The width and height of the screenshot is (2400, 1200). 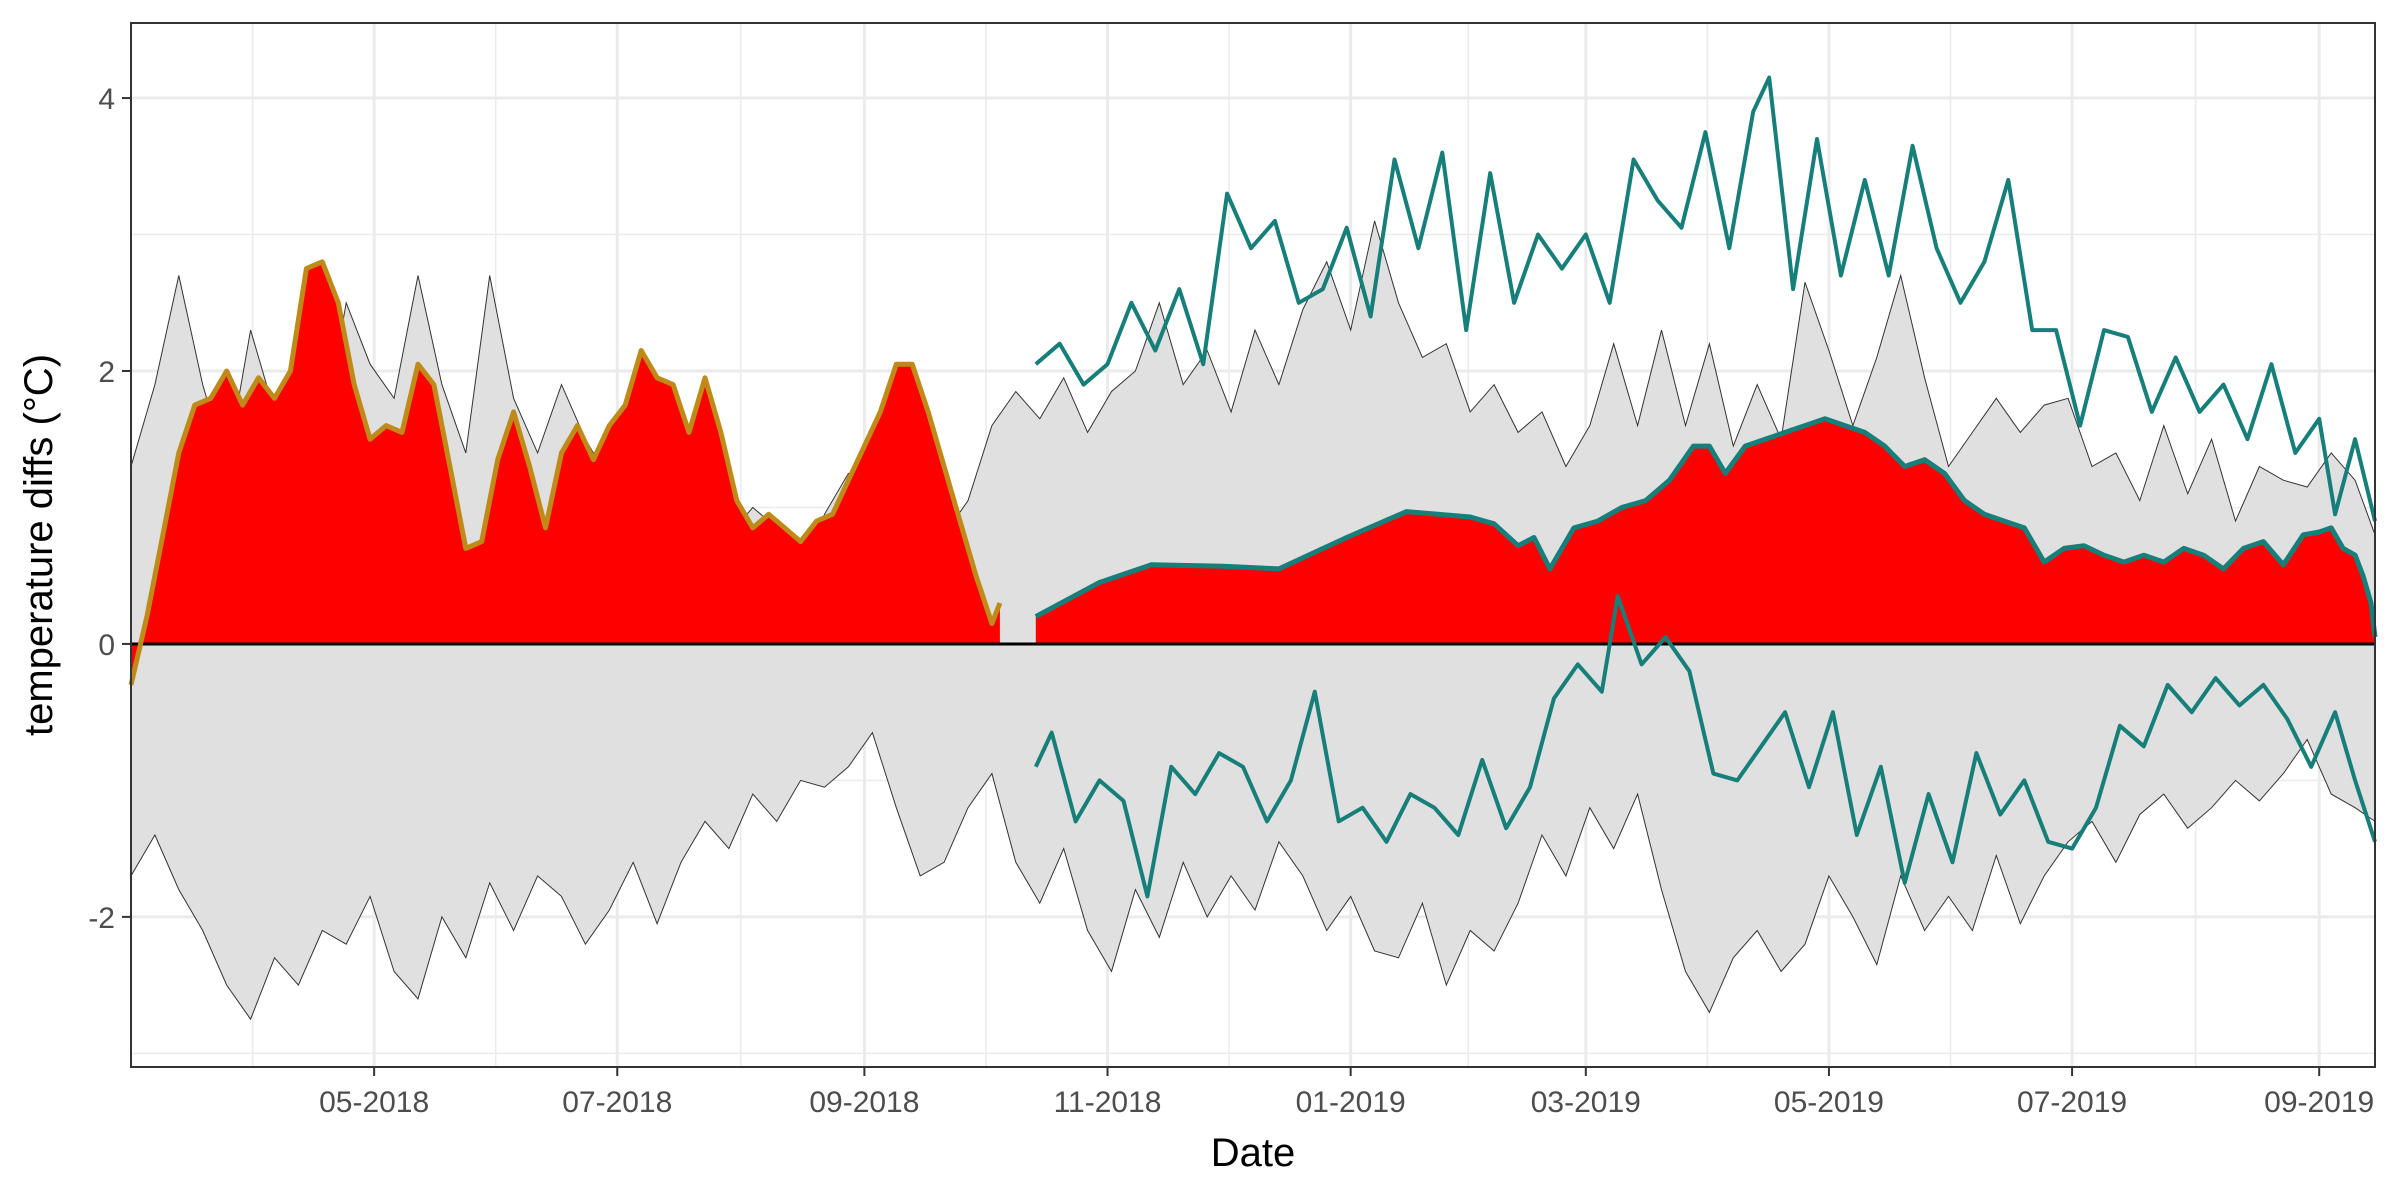 I want to click on y-tick-label: 0, so click(x=106, y=645).